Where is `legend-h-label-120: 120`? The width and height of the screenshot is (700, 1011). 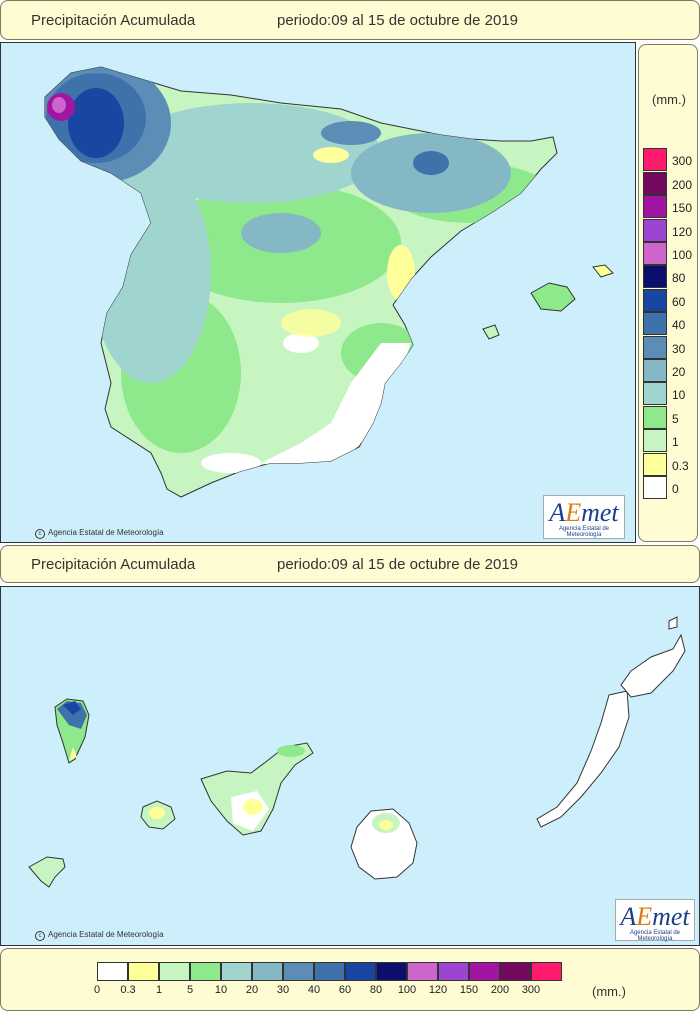 legend-h-label-120: 120 is located at coordinates (438, 990).